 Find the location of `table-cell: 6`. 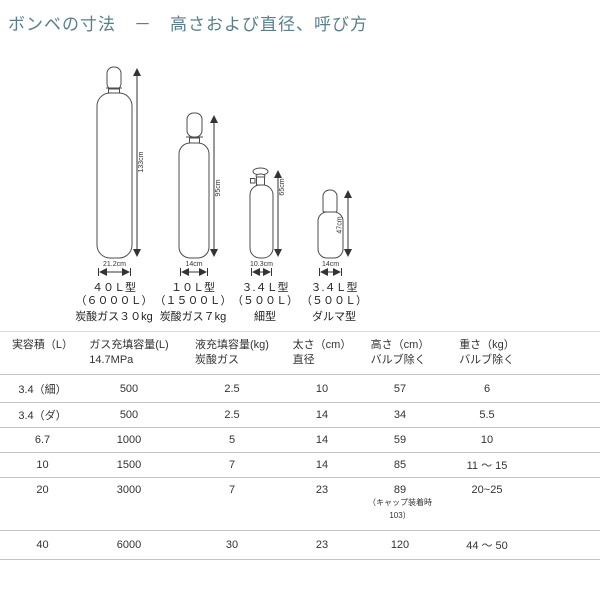

table-cell: 6 is located at coordinates (487, 388).